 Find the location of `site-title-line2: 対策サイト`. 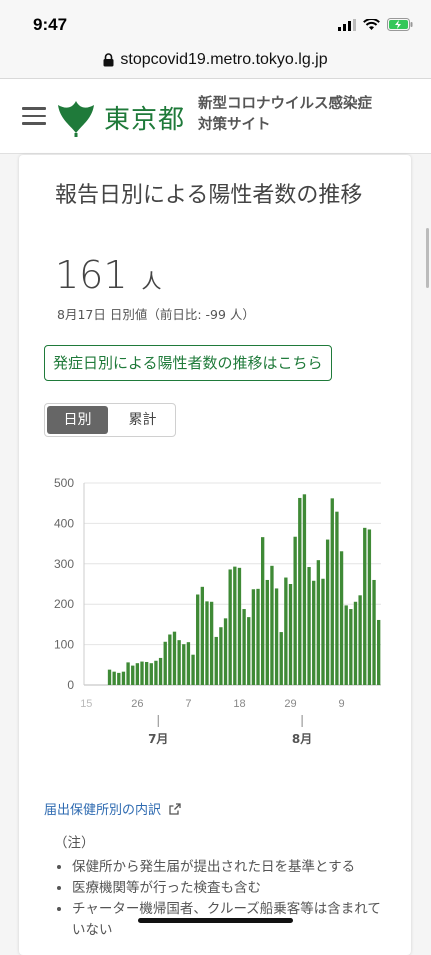

site-title-line2: 対策サイト is located at coordinates (234, 125).